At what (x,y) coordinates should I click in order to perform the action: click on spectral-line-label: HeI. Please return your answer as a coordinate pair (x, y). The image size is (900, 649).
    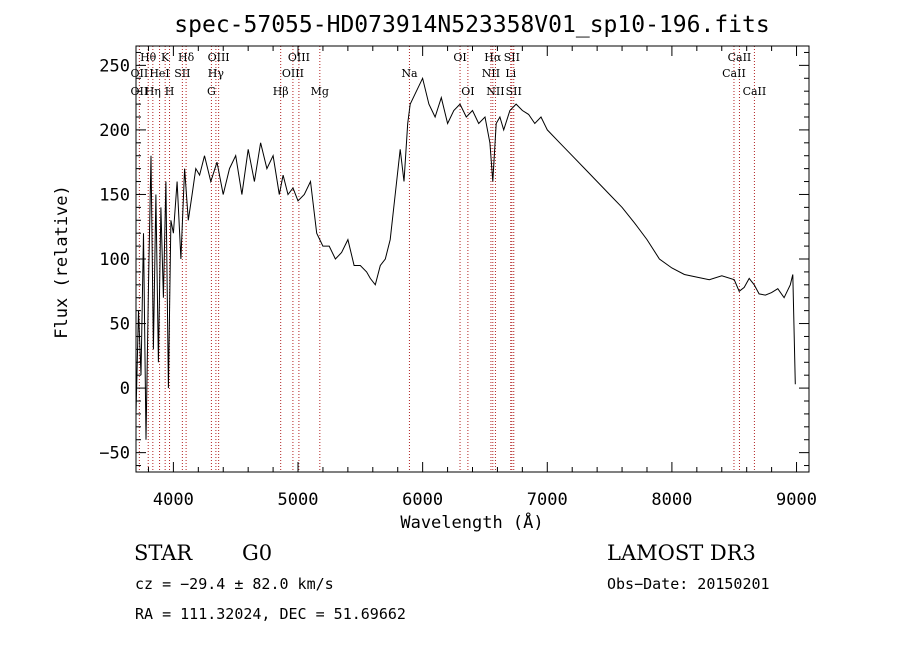
    Looking at the image, I should click on (159, 73).